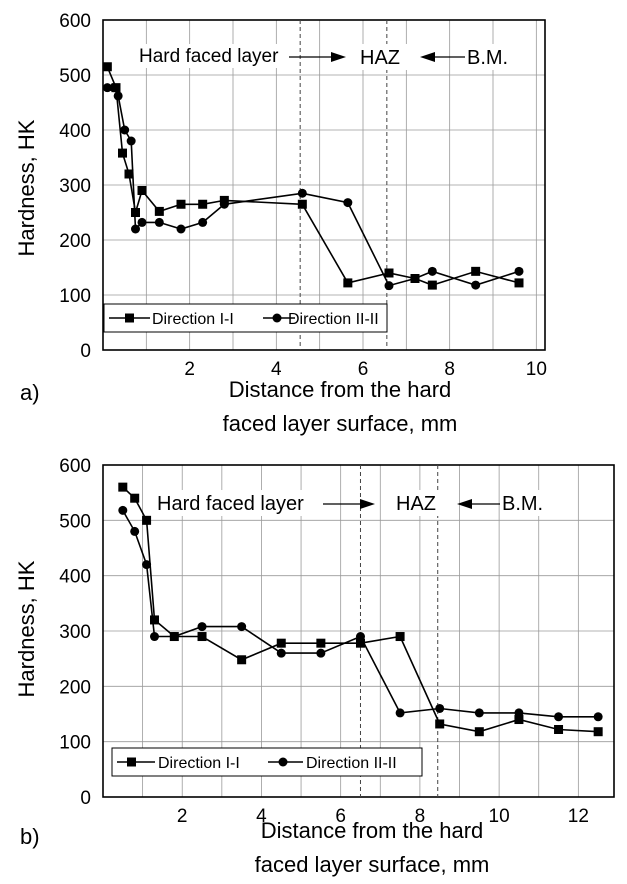  I want to click on chart-a-ylabel: Hardness, HK, so click(26, 187).